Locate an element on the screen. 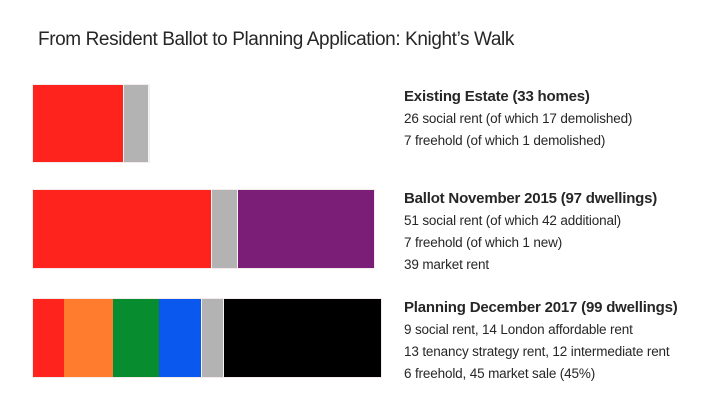 This screenshot has height=420, width=702. row-detail-line: 9 social rent, 14 London affordable rent is located at coordinates (518, 329).